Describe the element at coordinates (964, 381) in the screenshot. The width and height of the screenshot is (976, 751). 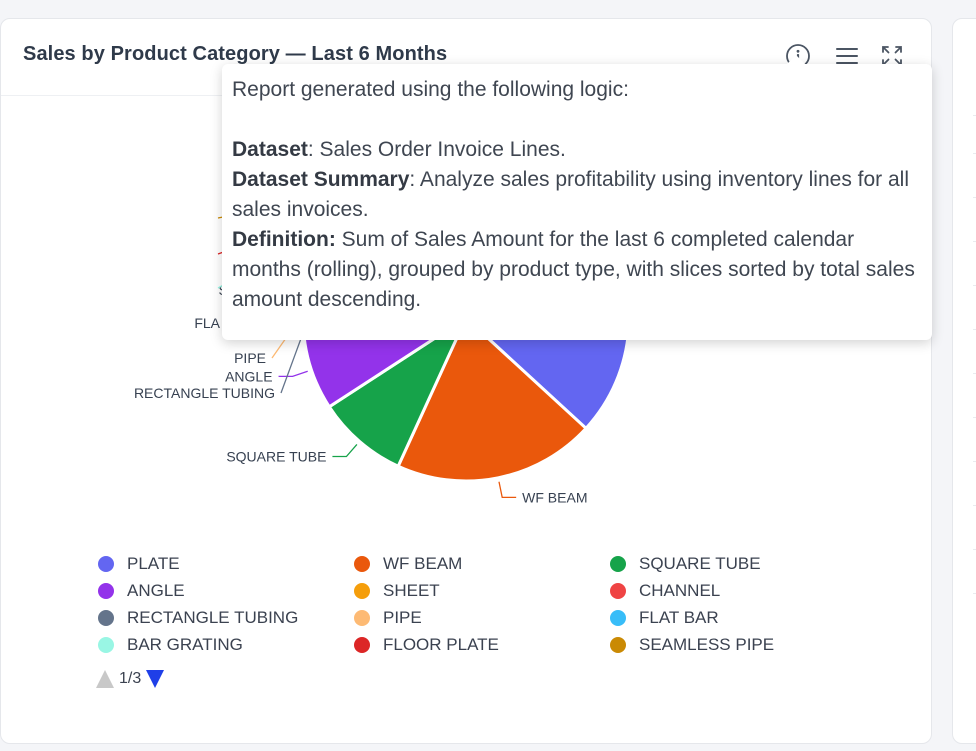
I see `adjacent-card` at that location.